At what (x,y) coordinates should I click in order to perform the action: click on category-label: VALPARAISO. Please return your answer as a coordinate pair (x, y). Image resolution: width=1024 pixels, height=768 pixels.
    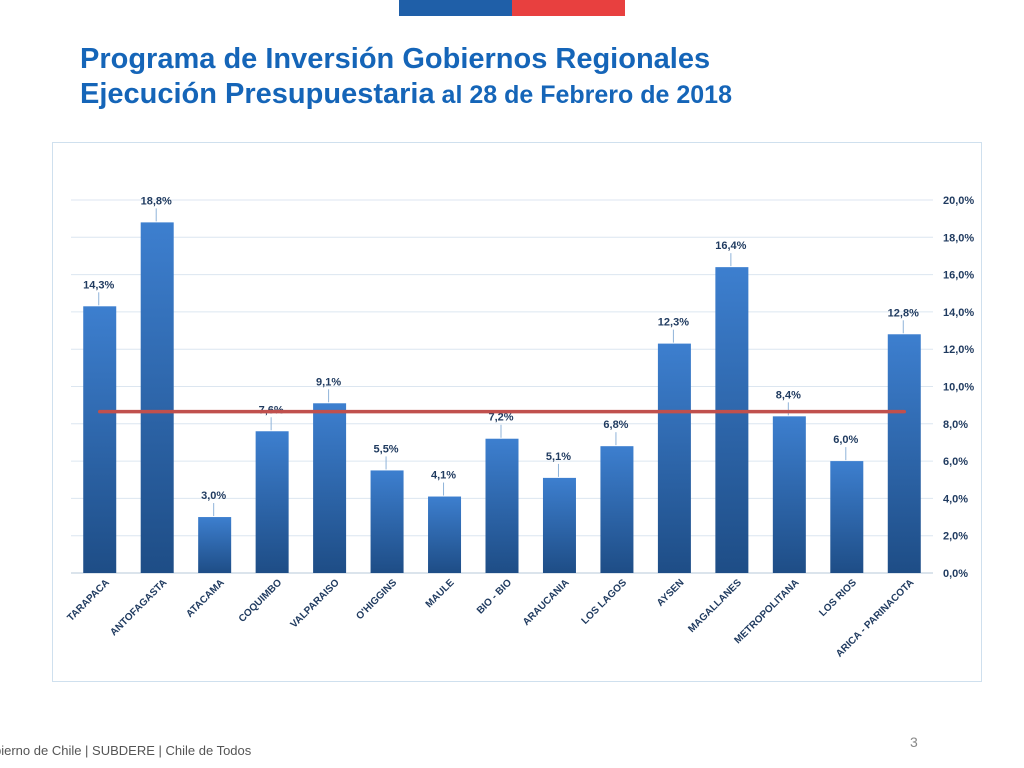
    Looking at the image, I should click on (315, 603).